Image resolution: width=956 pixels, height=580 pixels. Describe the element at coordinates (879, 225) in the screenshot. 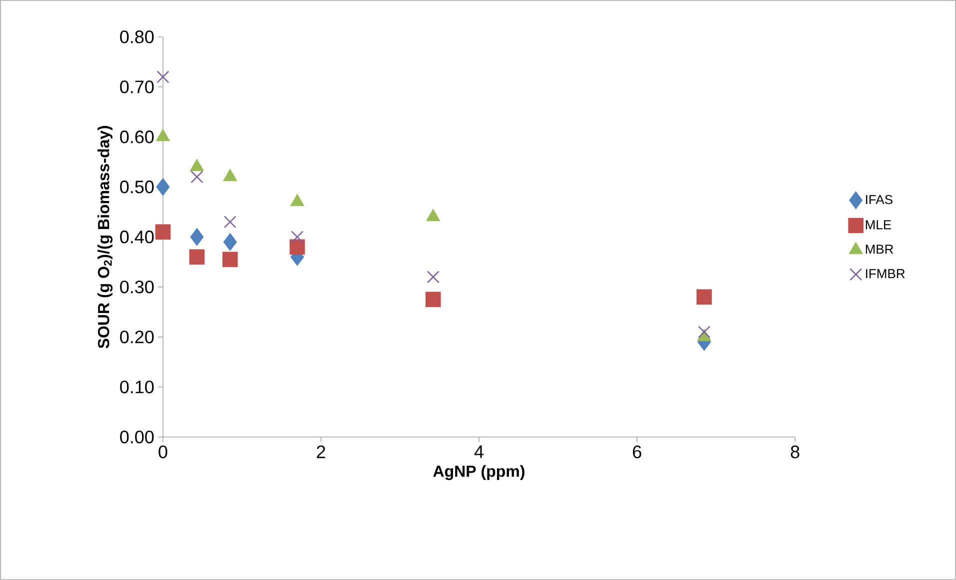

I see `legend-label: MLE` at that location.